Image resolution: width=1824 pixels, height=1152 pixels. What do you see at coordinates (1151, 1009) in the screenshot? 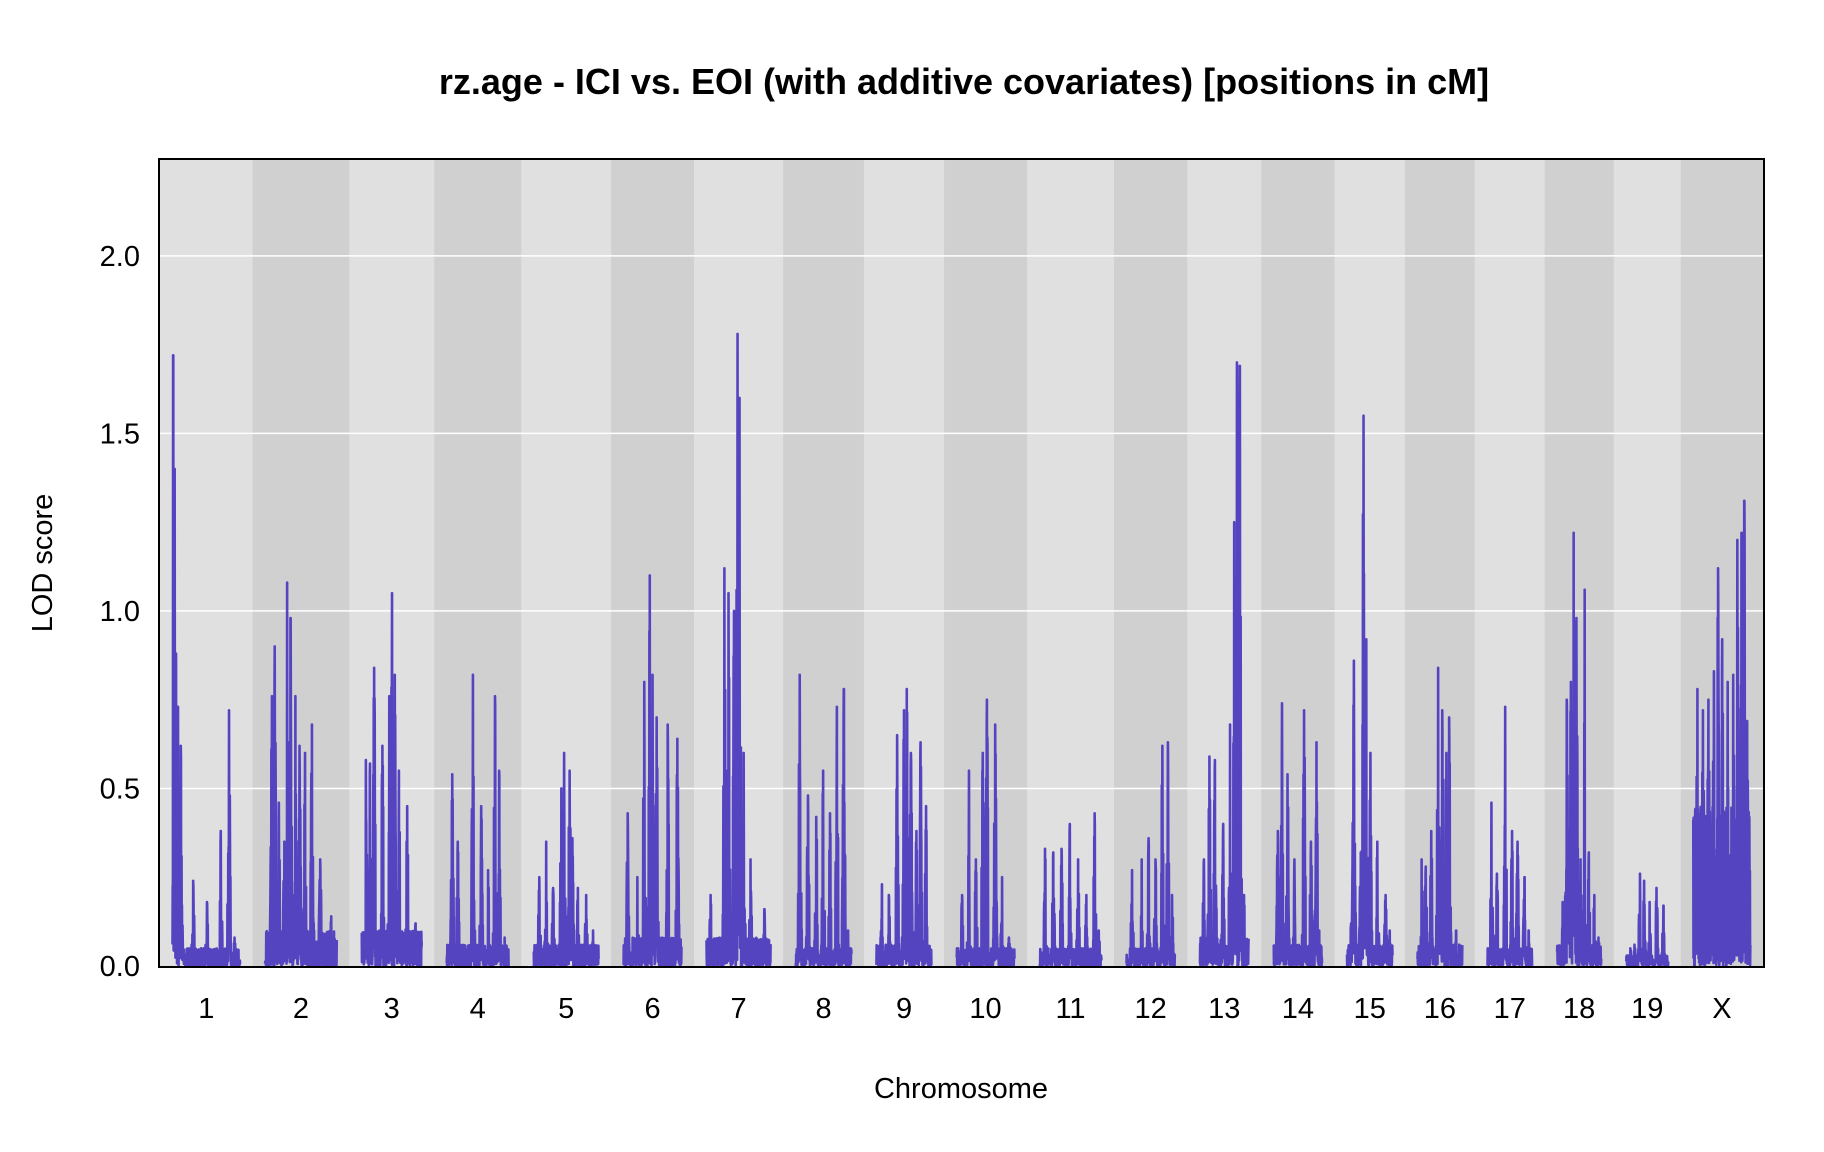
I see `x-tick-label: 12` at bounding box center [1151, 1009].